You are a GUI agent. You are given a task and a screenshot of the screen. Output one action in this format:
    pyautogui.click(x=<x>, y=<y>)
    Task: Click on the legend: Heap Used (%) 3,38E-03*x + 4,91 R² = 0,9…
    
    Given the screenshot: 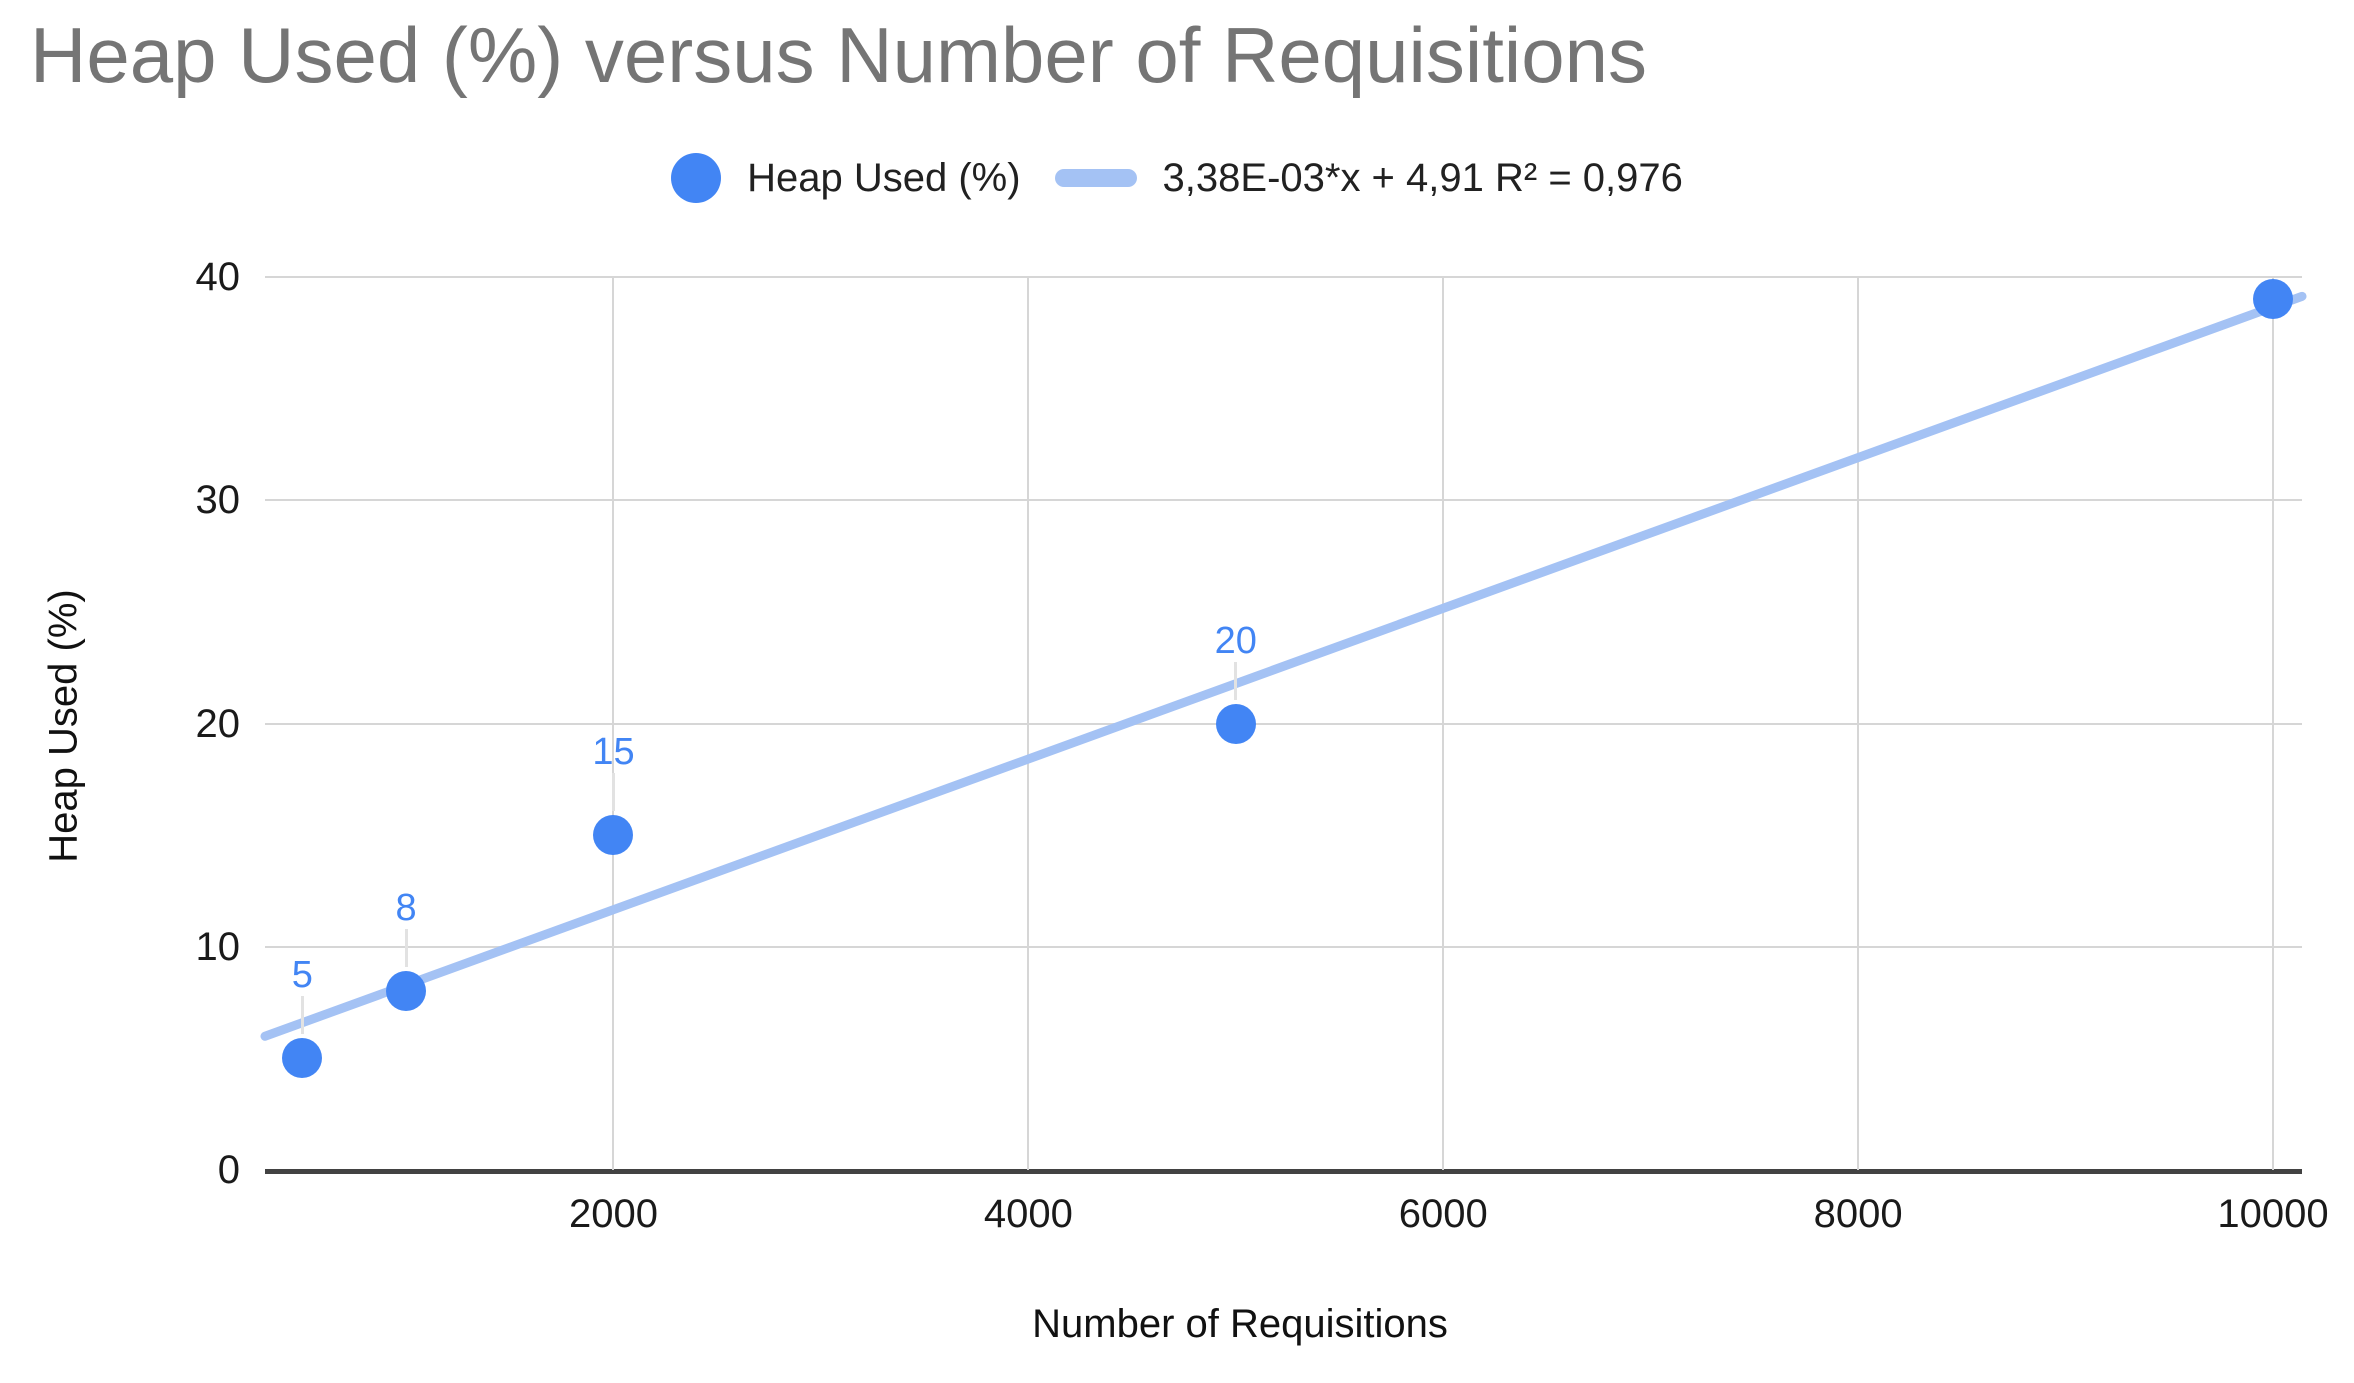 What is the action you would take?
    pyautogui.click(x=1177, y=178)
    